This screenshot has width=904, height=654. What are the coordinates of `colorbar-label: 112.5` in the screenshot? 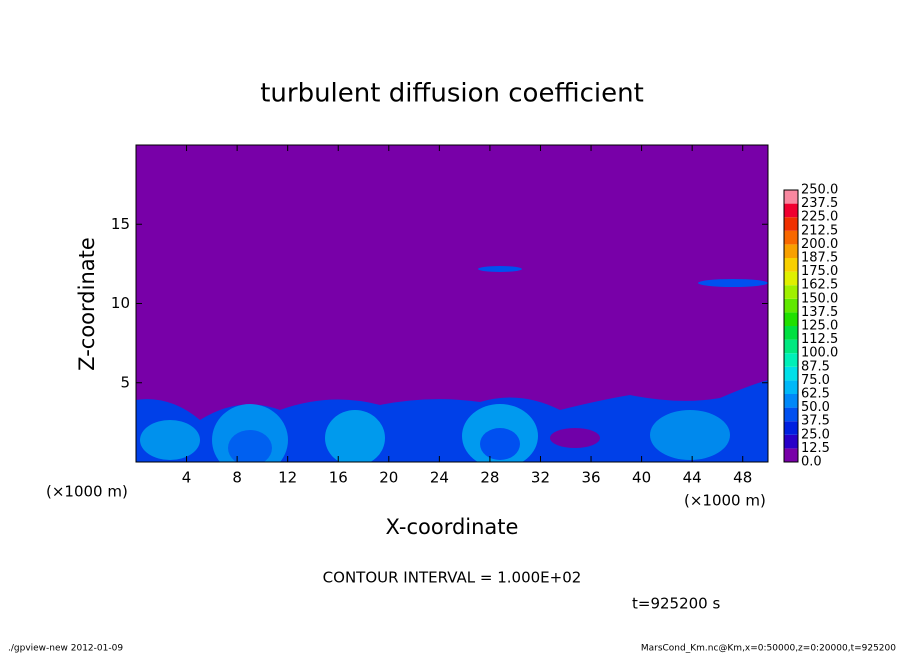 It's located at (819, 339).